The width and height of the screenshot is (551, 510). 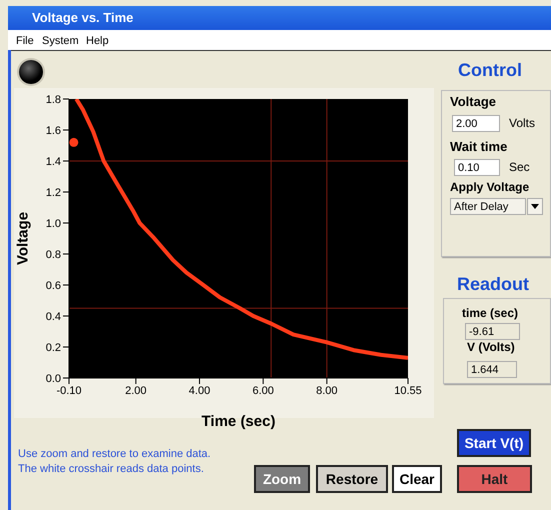 I want to click on text: Volts, so click(x=522, y=123).